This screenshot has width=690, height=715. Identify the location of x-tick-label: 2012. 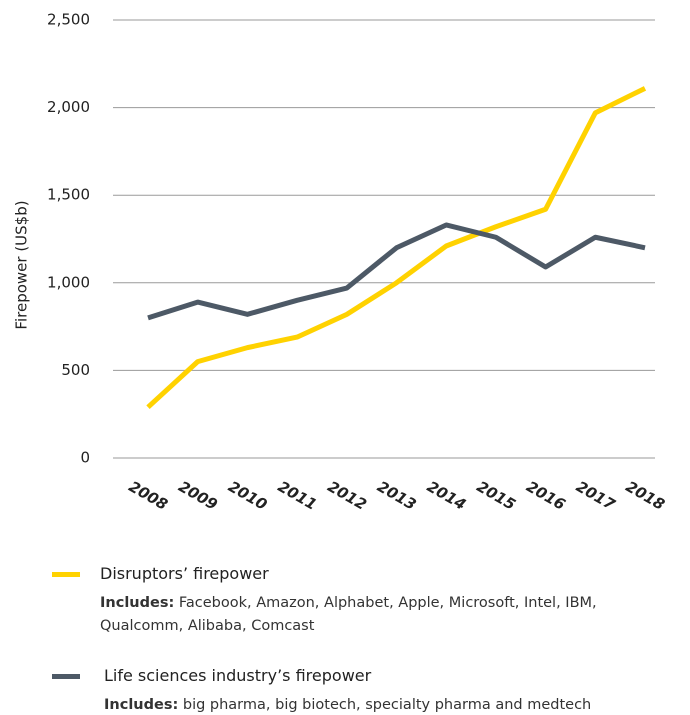
(346, 495).